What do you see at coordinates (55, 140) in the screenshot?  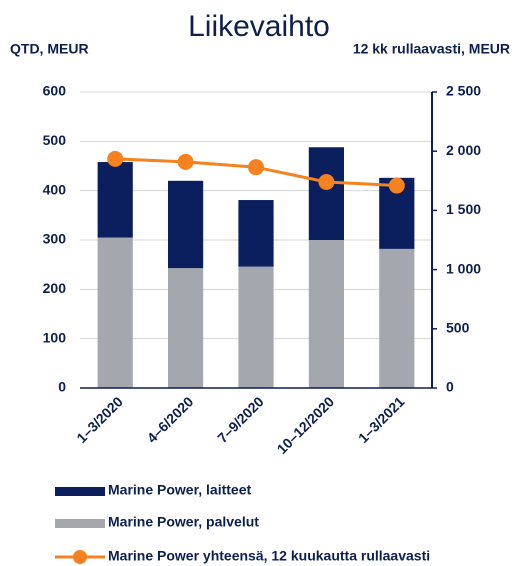 I see `y-tick-label: 500` at bounding box center [55, 140].